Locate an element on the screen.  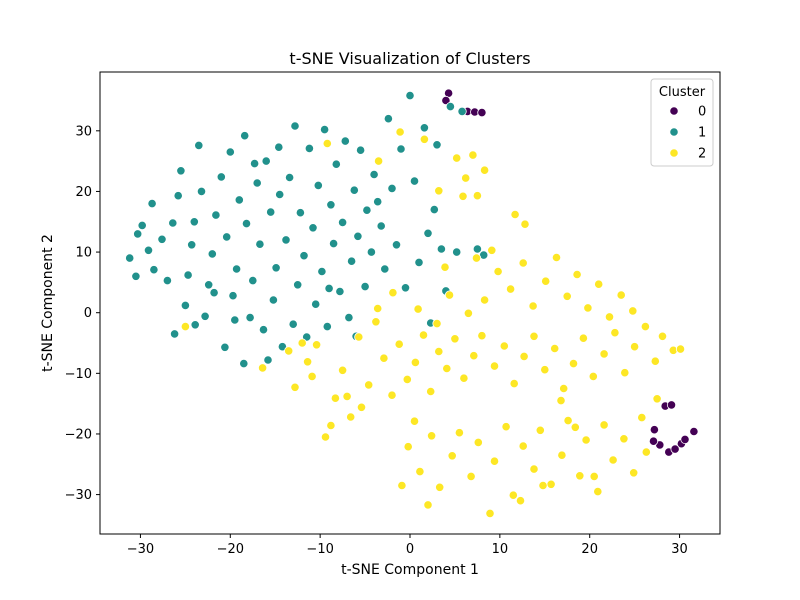
legend: Cluster 0 1 2 is located at coordinates (682, 122).